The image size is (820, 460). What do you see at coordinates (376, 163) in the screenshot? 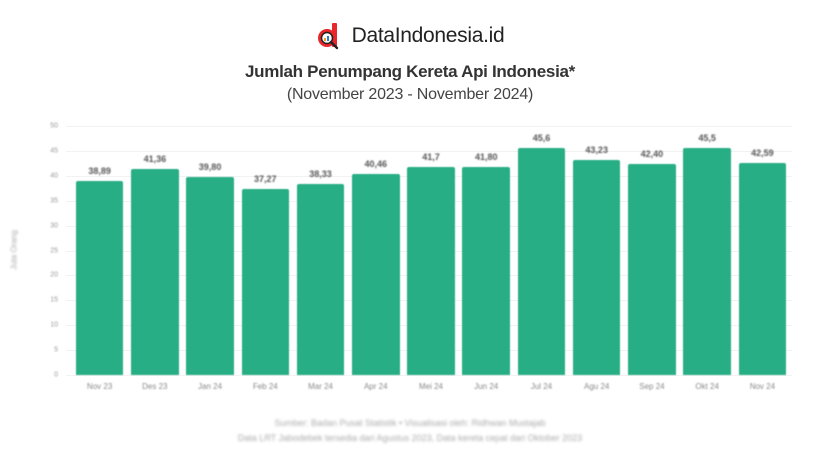
I see `bar-value-label: 40,46` at bounding box center [376, 163].